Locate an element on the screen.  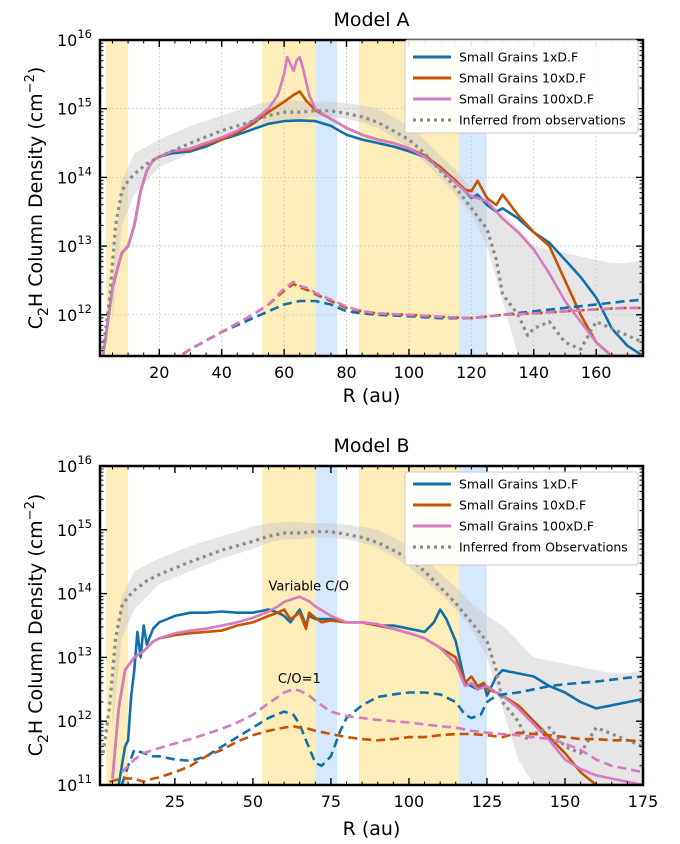
x-tick-label-4: 125 is located at coordinates (487, 801).